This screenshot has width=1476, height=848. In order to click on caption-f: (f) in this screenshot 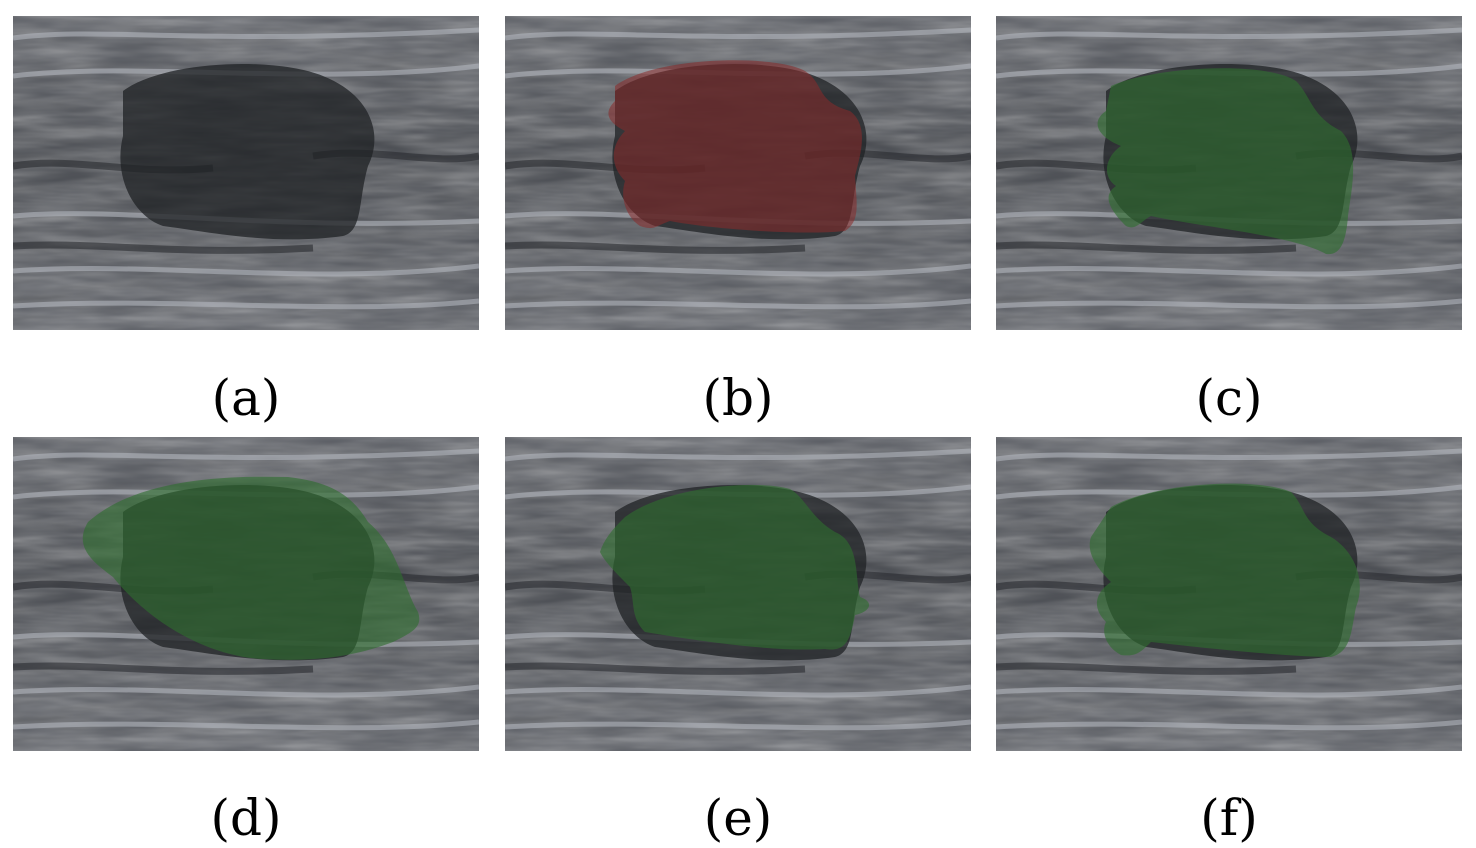, I will do `click(1229, 818)`.